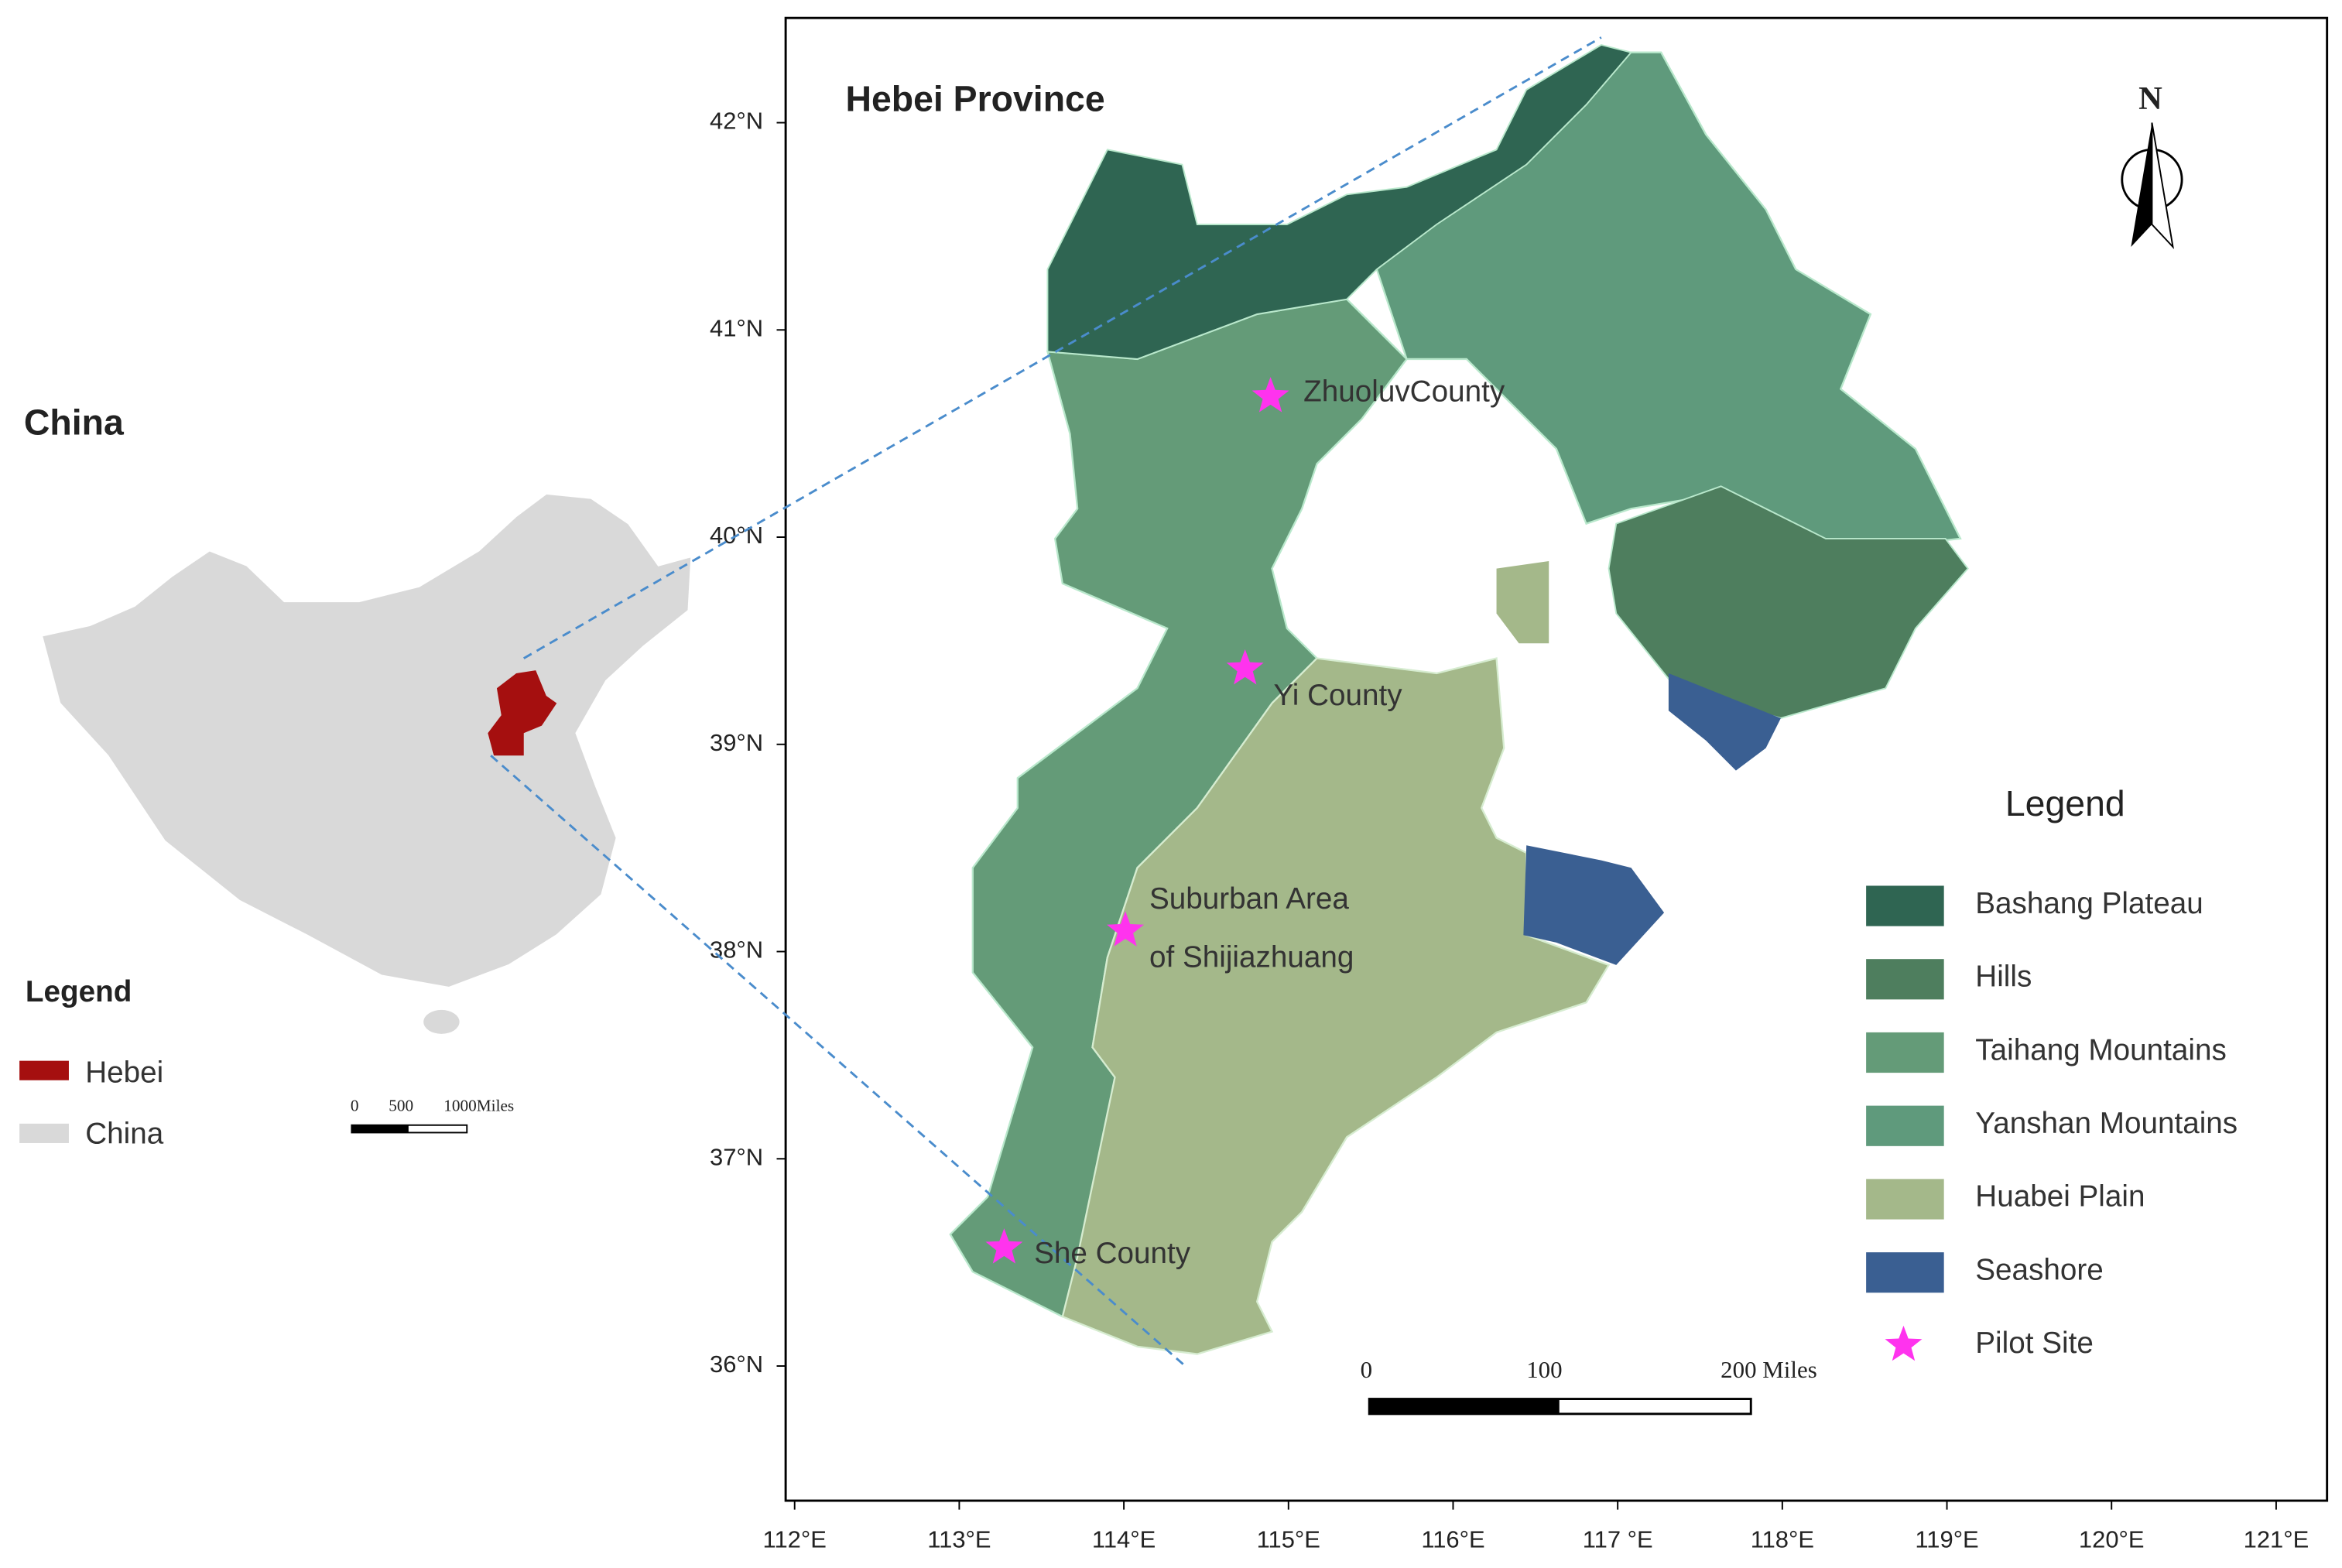 The height and width of the screenshot is (1568, 2342). I want to click on inset-legend-label: China, so click(125, 1134).